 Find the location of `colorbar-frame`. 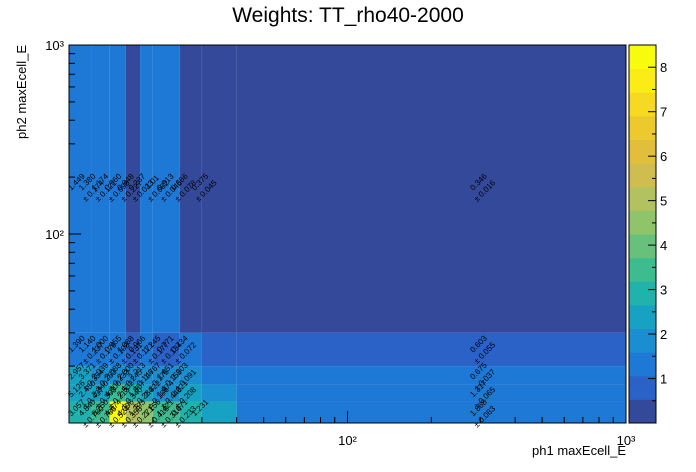

colorbar-frame is located at coordinates (642, 234).